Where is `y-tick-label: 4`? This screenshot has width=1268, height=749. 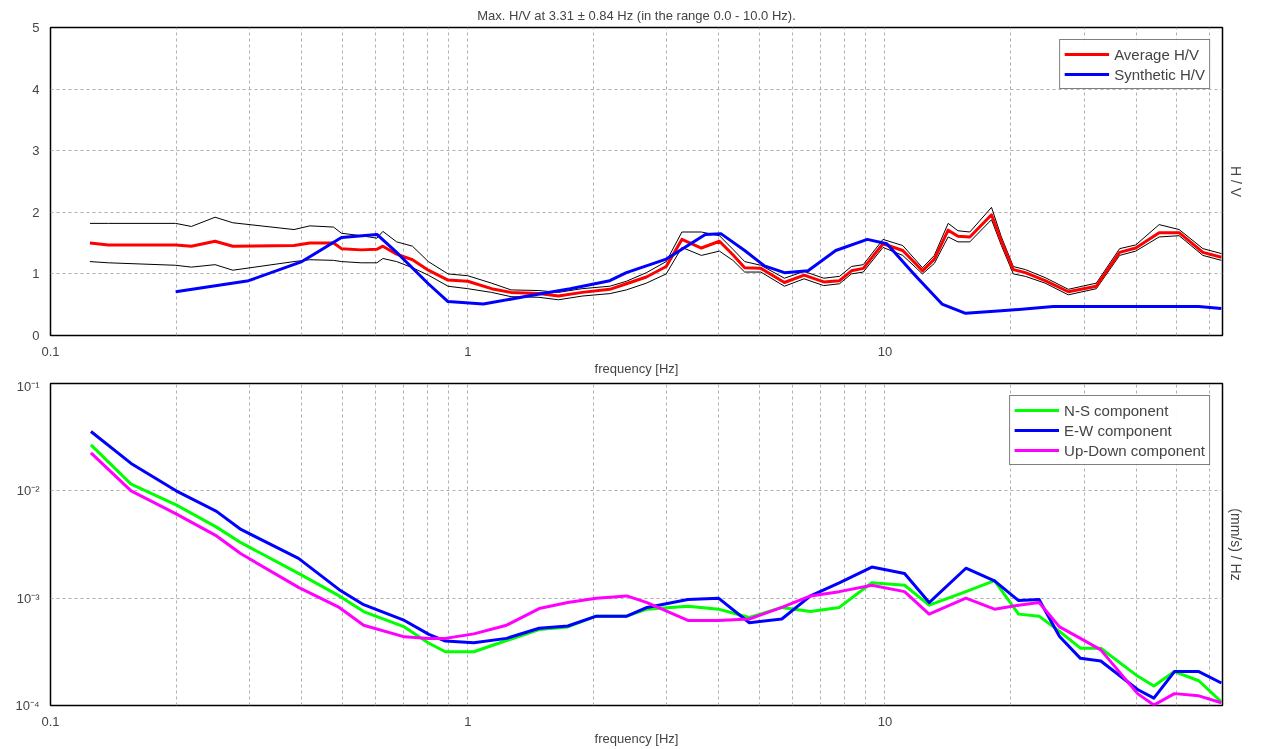
y-tick-label: 4 is located at coordinates (36, 89).